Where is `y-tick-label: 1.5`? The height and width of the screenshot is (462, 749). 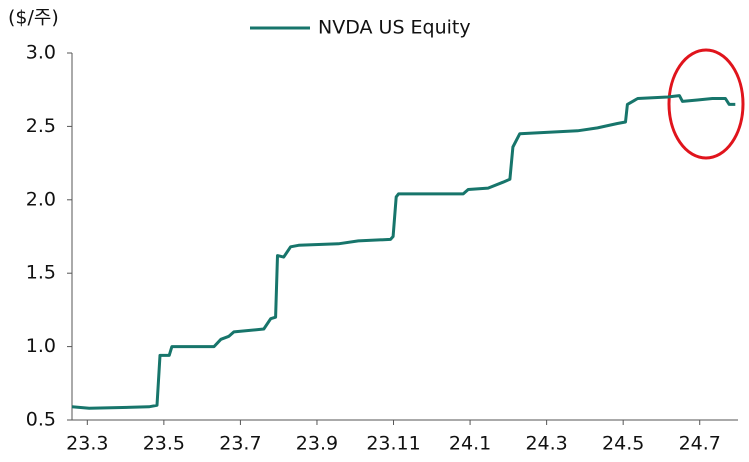
y-tick-label: 1.5 is located at coordinates (41, 273).